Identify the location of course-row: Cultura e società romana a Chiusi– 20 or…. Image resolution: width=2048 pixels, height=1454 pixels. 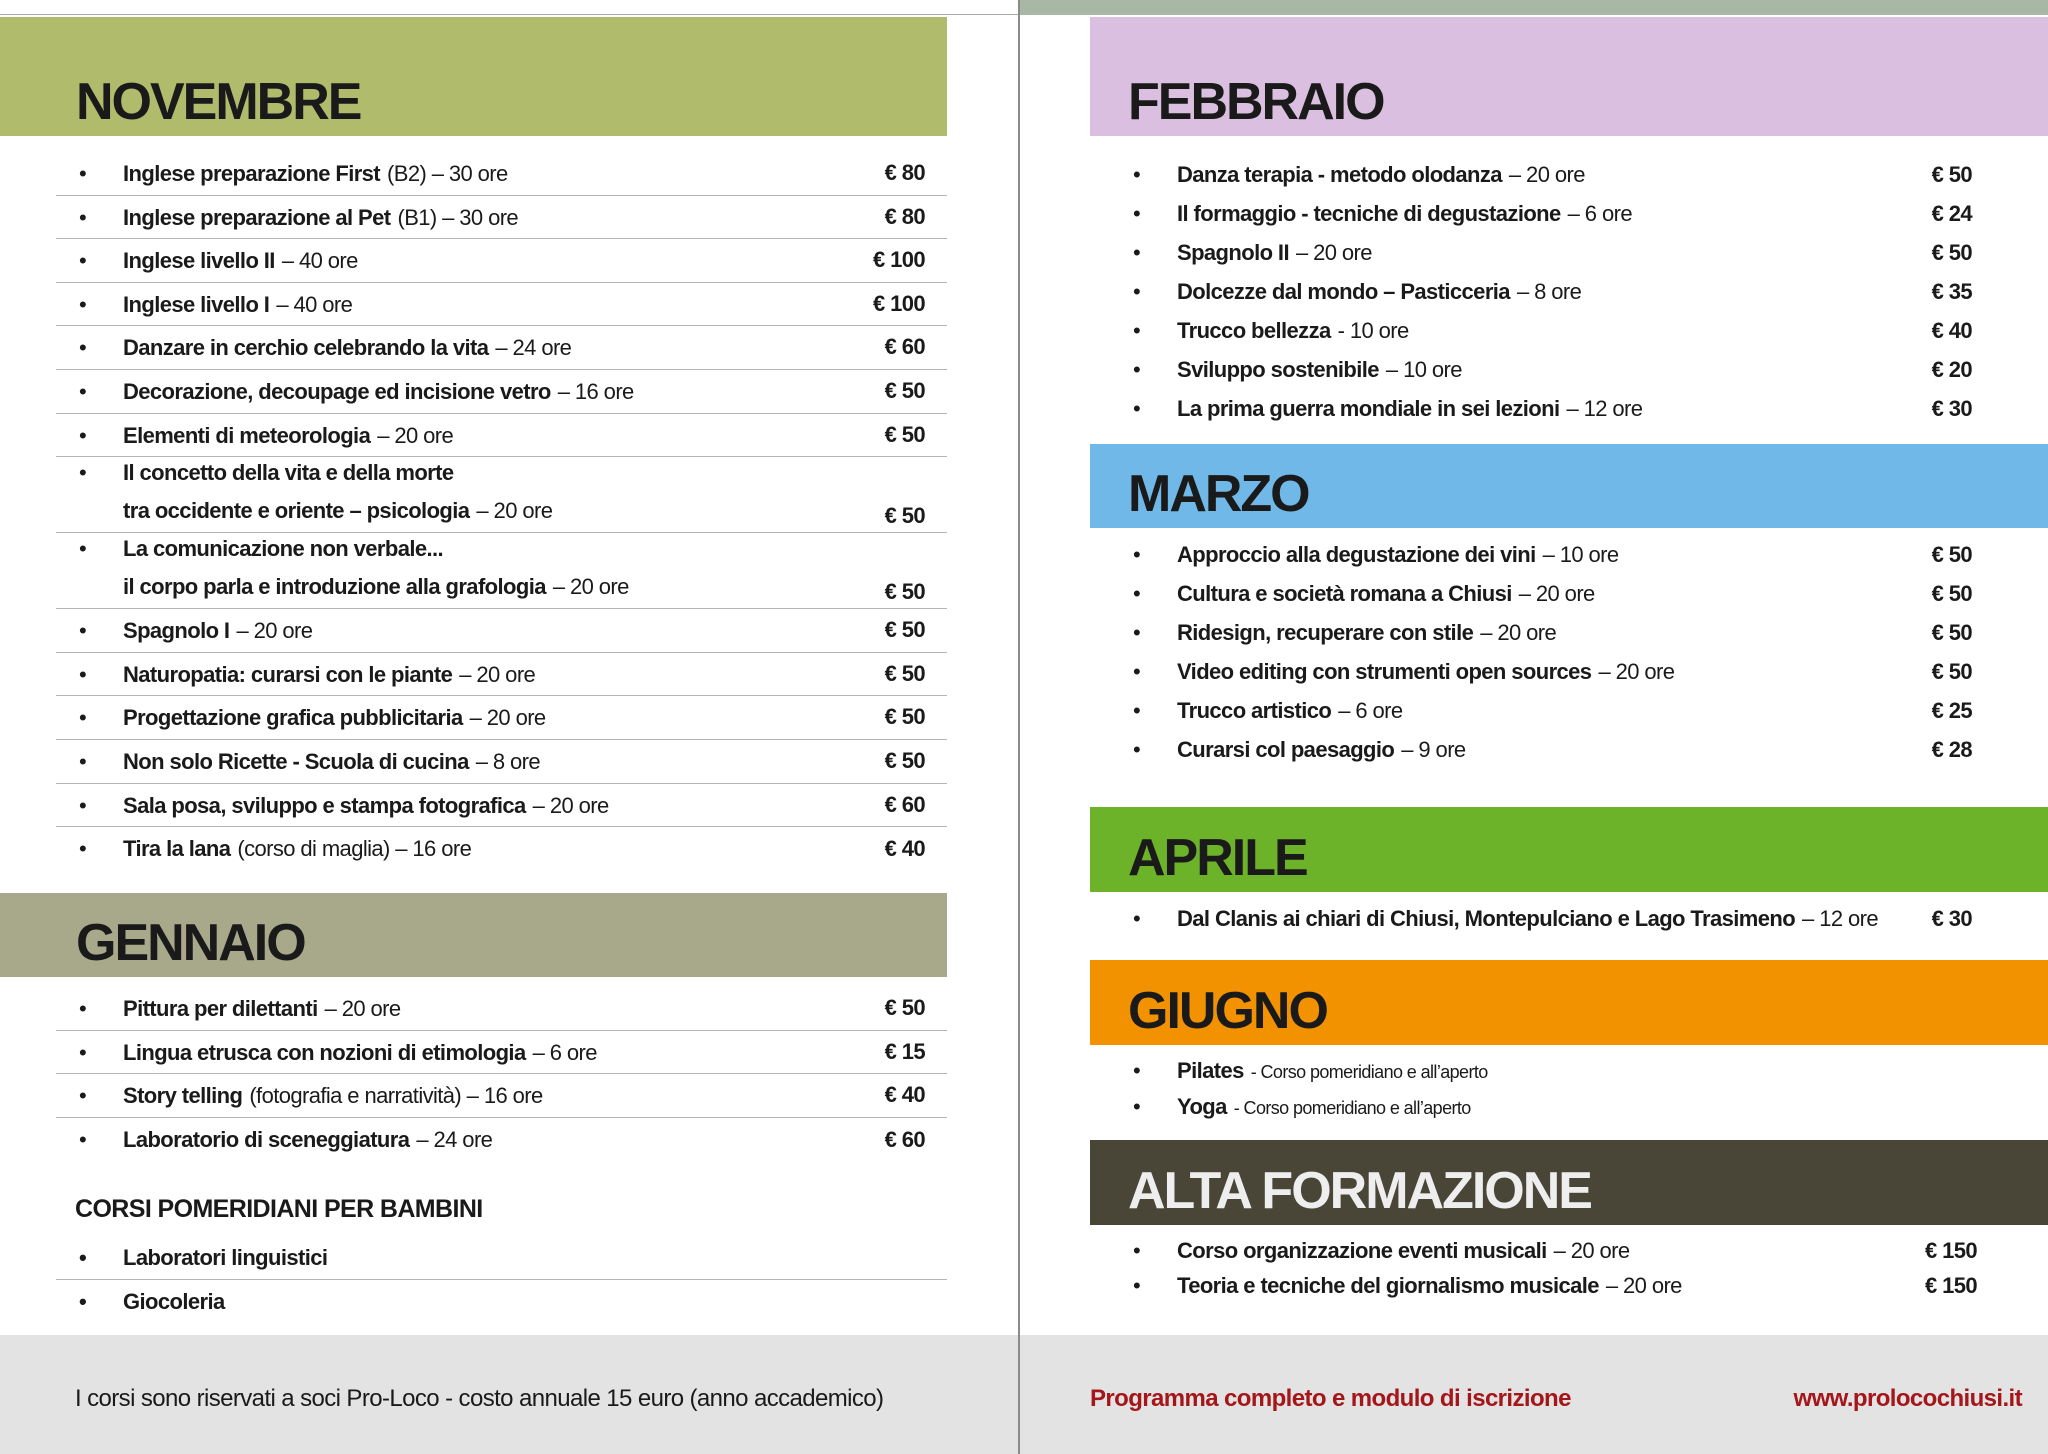
(1569, 593).